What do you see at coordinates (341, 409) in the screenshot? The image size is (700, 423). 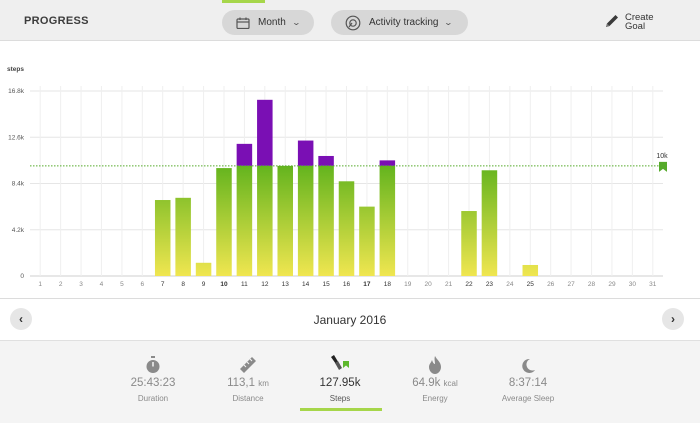 I see `active-stat-indicator` at bounding box center [341, 409].